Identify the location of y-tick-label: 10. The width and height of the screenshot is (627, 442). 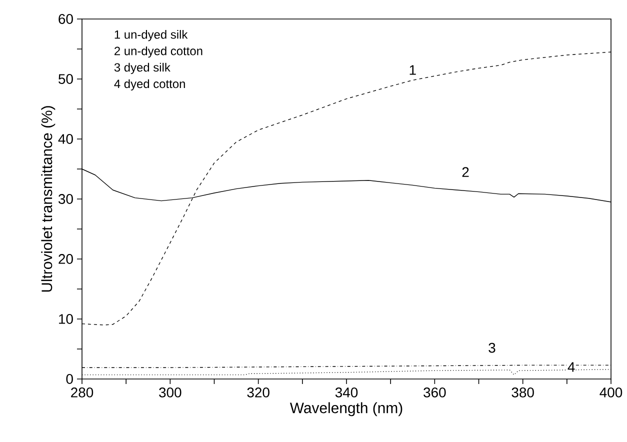
(66, 319).